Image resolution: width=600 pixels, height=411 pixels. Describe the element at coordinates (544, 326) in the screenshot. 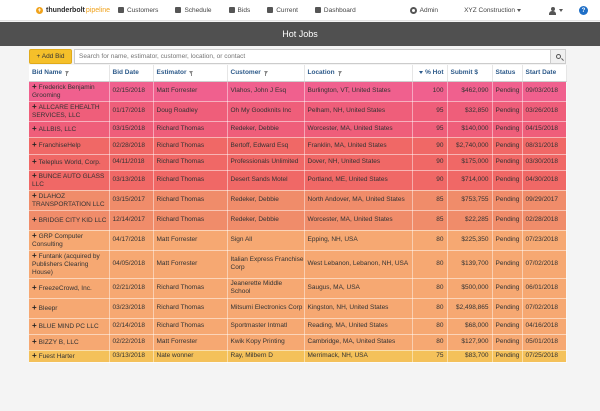

I see `start-date-cell: 04/16/2018` at that location.